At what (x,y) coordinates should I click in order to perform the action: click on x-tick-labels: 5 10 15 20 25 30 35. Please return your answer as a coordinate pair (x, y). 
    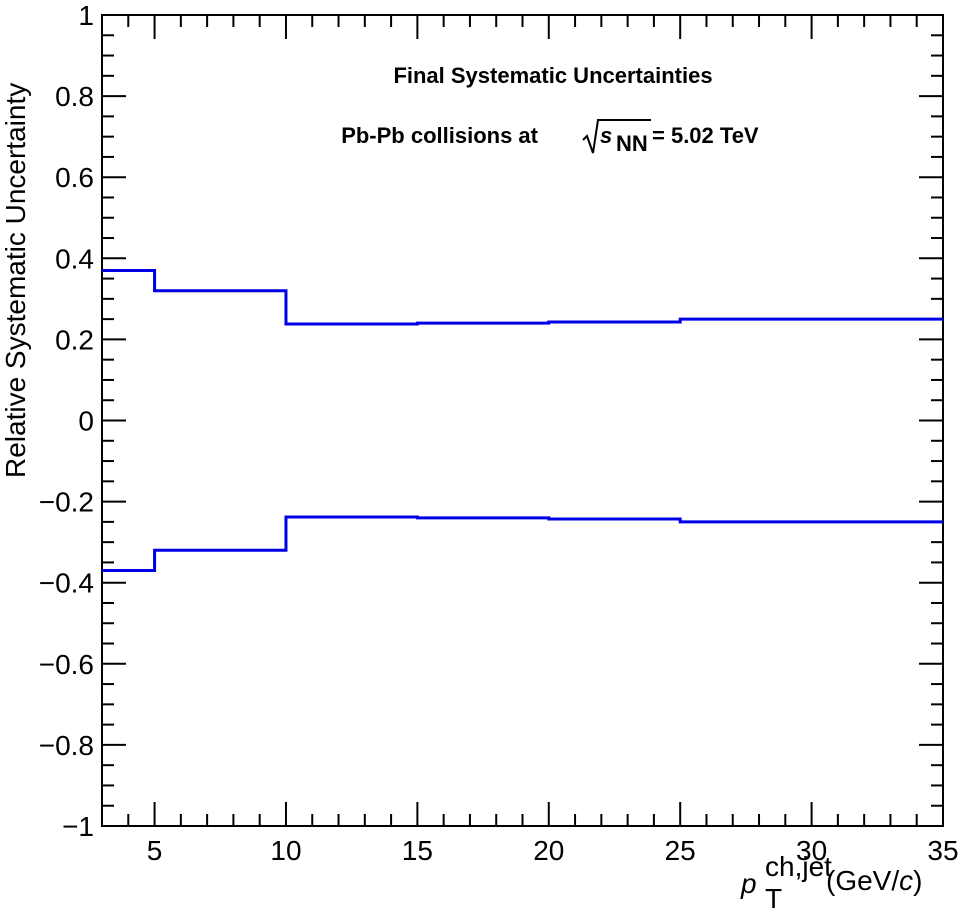
    Looking at the image, I should click on (553, 850).